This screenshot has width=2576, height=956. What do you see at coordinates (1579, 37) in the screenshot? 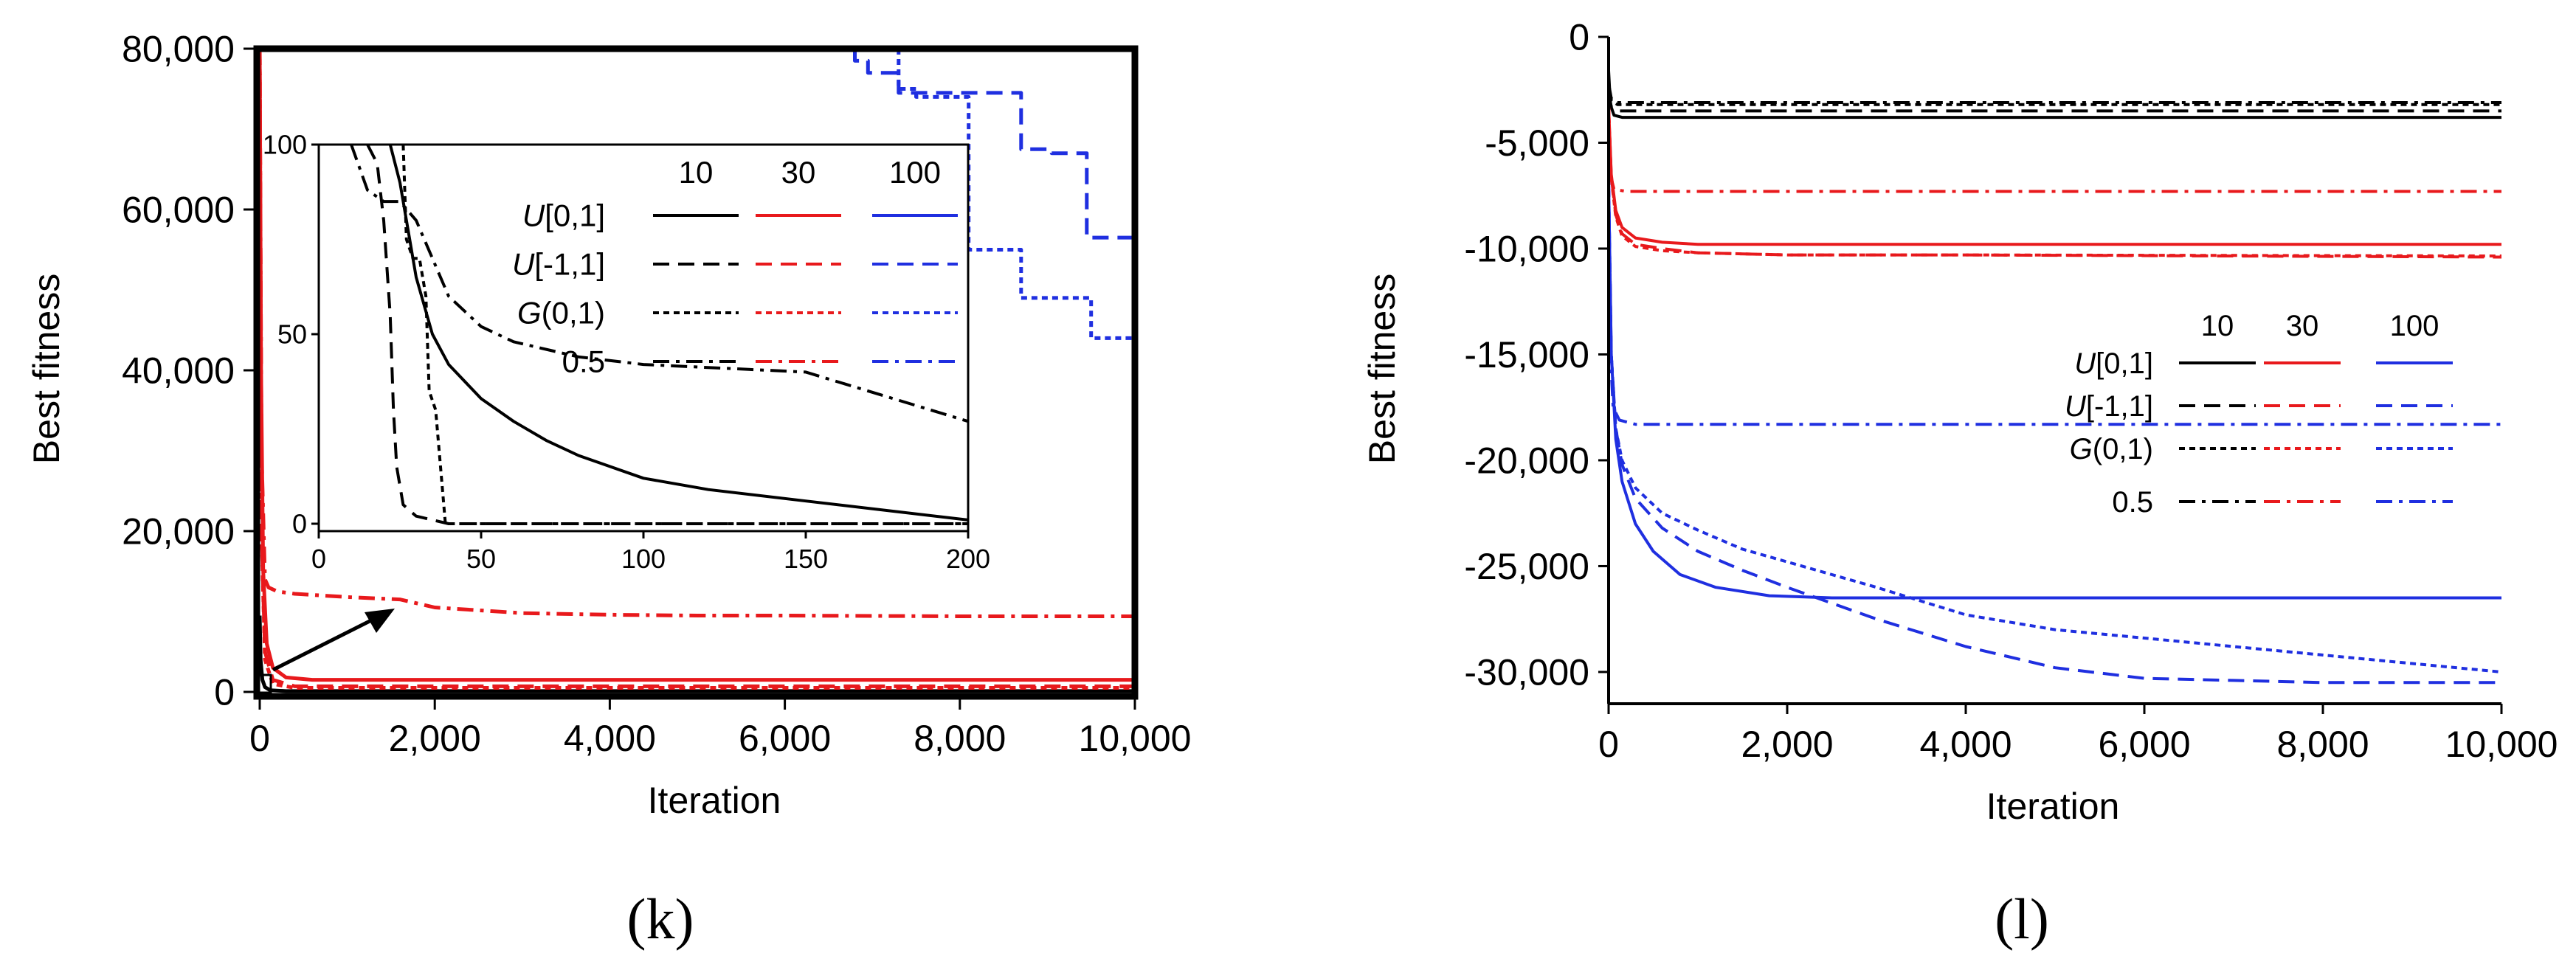
I see `l-ytick-label: 0` at bounding box center [1579, 37].